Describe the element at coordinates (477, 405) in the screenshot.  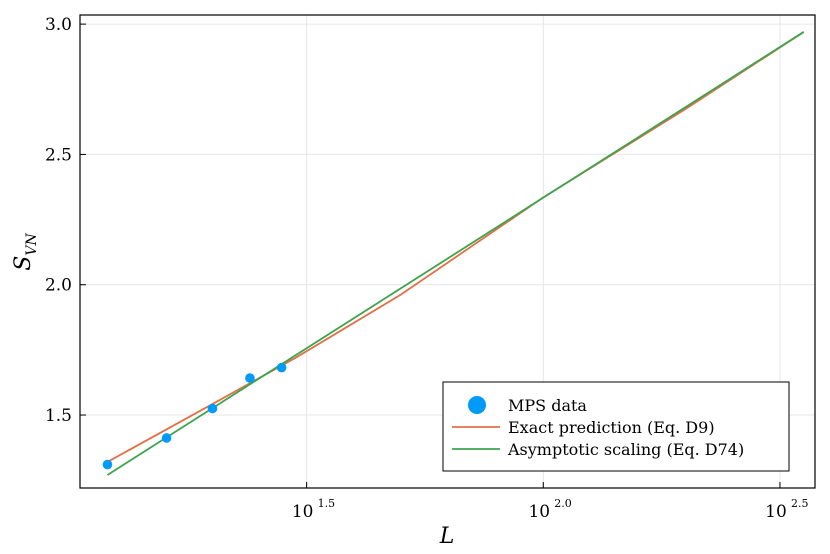
I see `legend-marker` at that location.